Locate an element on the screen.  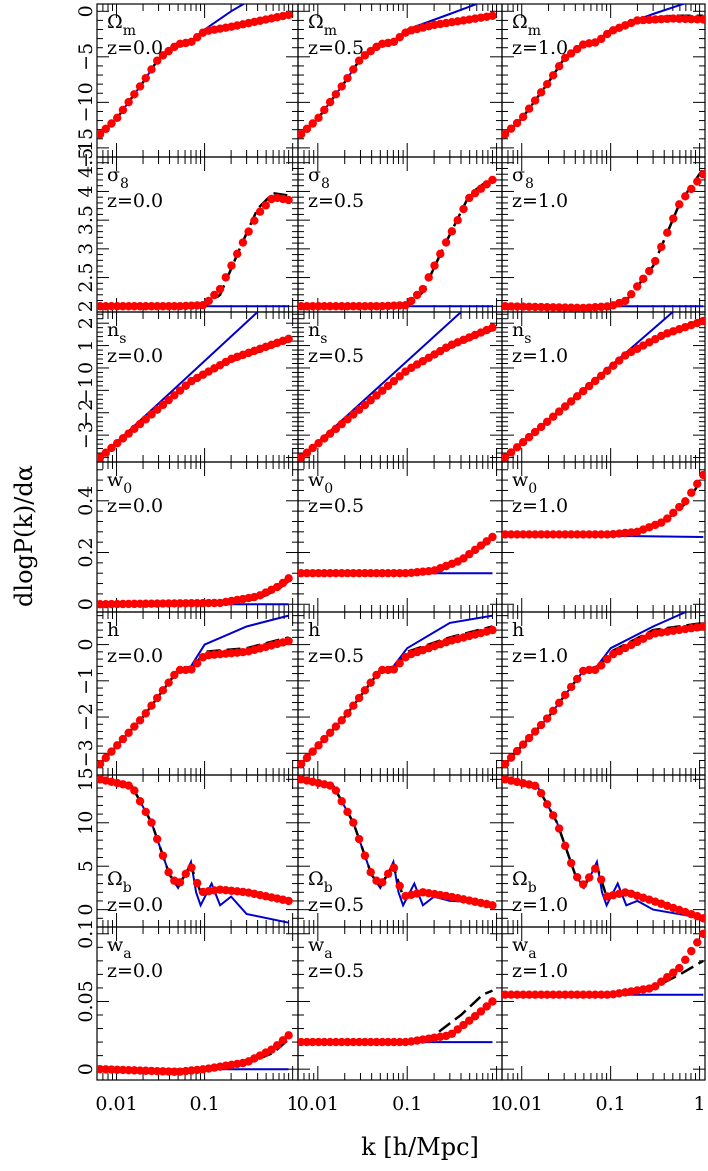
panel-h-z=0.5: h z=0.5 is located at coordinates (400, 693).